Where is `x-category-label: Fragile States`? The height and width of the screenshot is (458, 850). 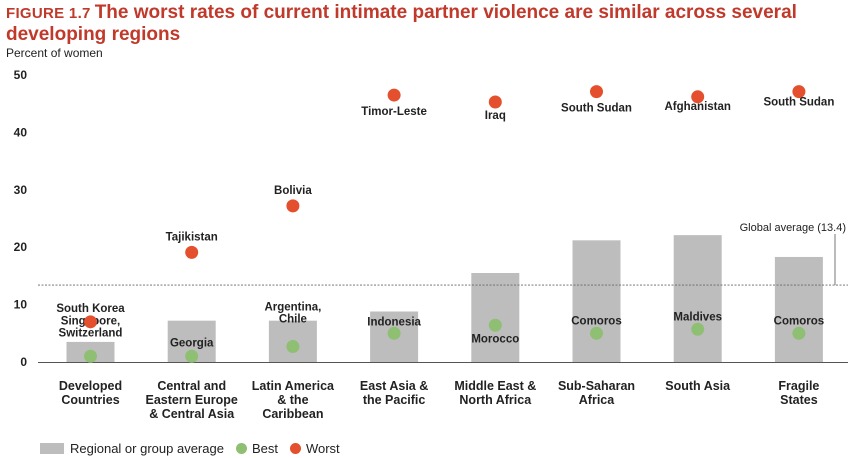 x-category-label: Fragile States is located at coordinates (798, 393).